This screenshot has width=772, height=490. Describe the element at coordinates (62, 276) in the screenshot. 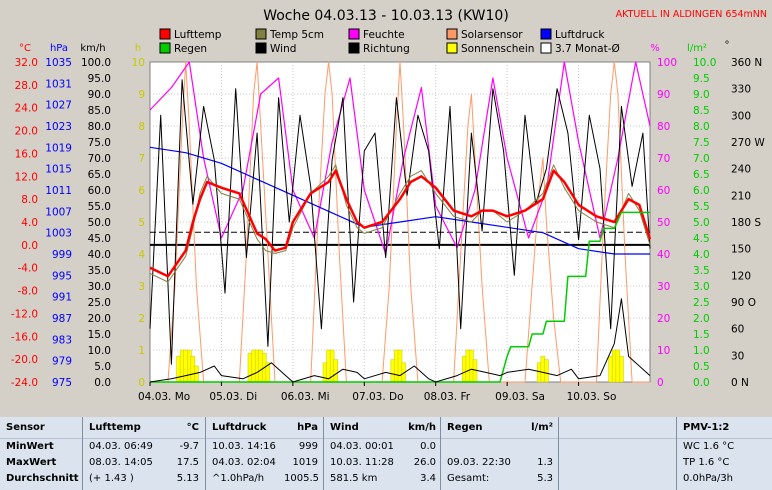

I see `pressure_hpa-tick-label: 995` at that location.